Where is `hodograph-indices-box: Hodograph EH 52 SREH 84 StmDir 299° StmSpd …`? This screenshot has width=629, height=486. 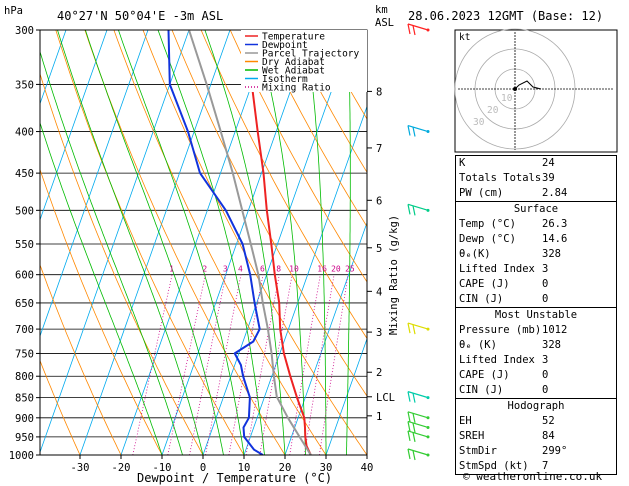
hodograph-indices-box: Hodograph EH 52 SREH 84 StmDir 299° StmSpd … is located at coordinates (536, 437).